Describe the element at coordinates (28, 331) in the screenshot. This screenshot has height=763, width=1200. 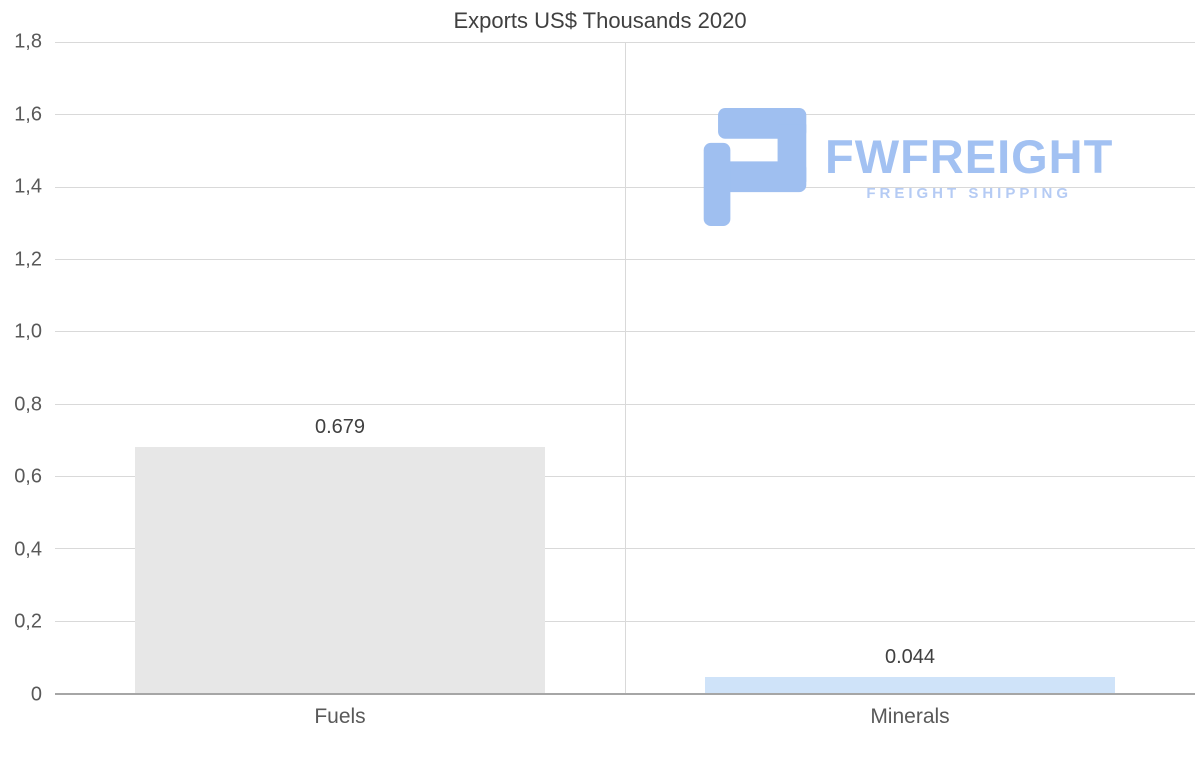
I see `y-tick-label: 1,0` at that location.